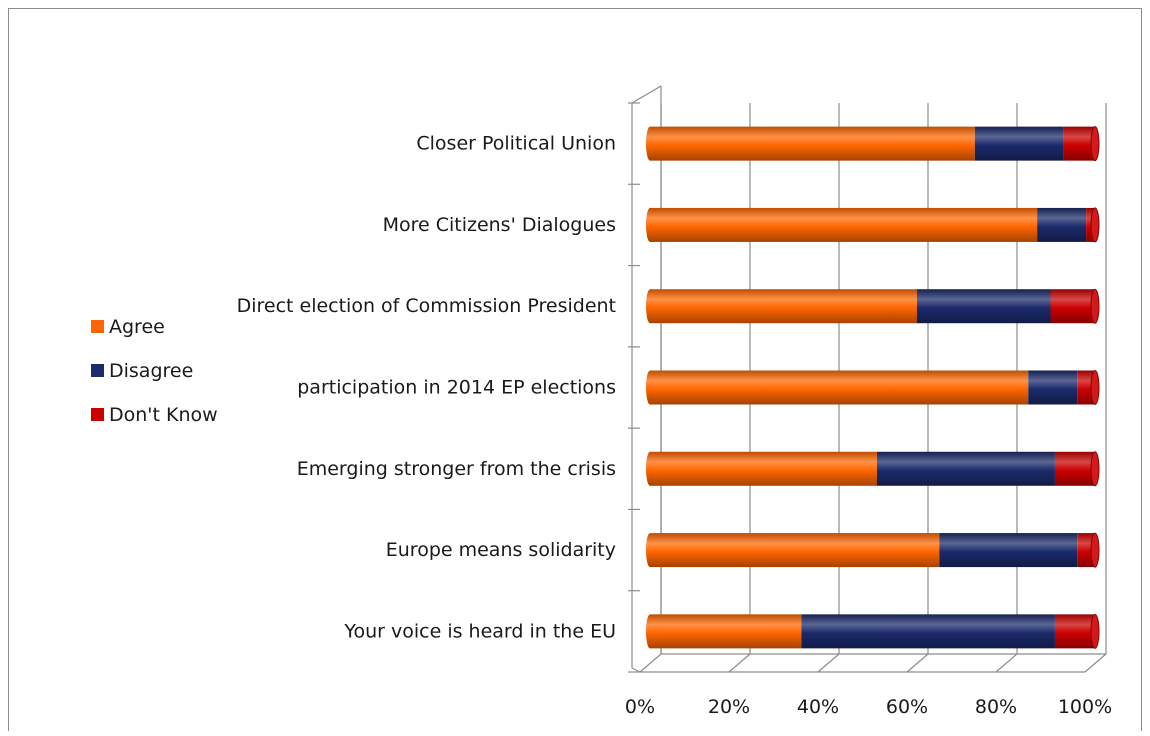 This screenshot has width=1150, height=736. Describe the element at coordinates (456, 469) in the screenshot. I see `category-label-emerging-stronger-from-the-crisis: Emerging stronger from the crisis` at that location.